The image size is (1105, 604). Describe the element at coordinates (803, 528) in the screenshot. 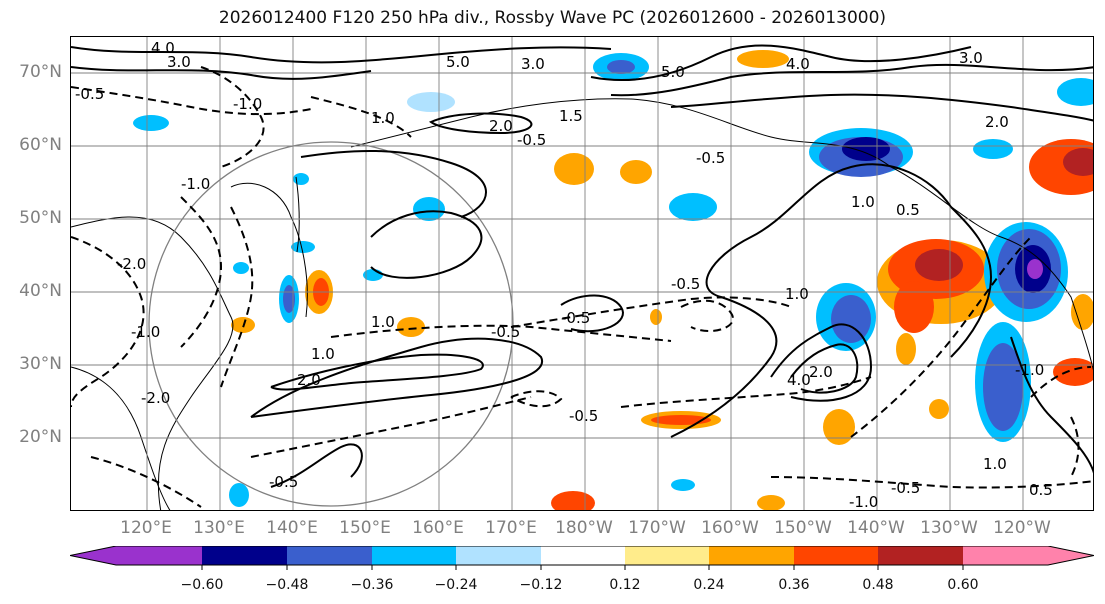

I see `lon-label-150w: 150°W` at that location.